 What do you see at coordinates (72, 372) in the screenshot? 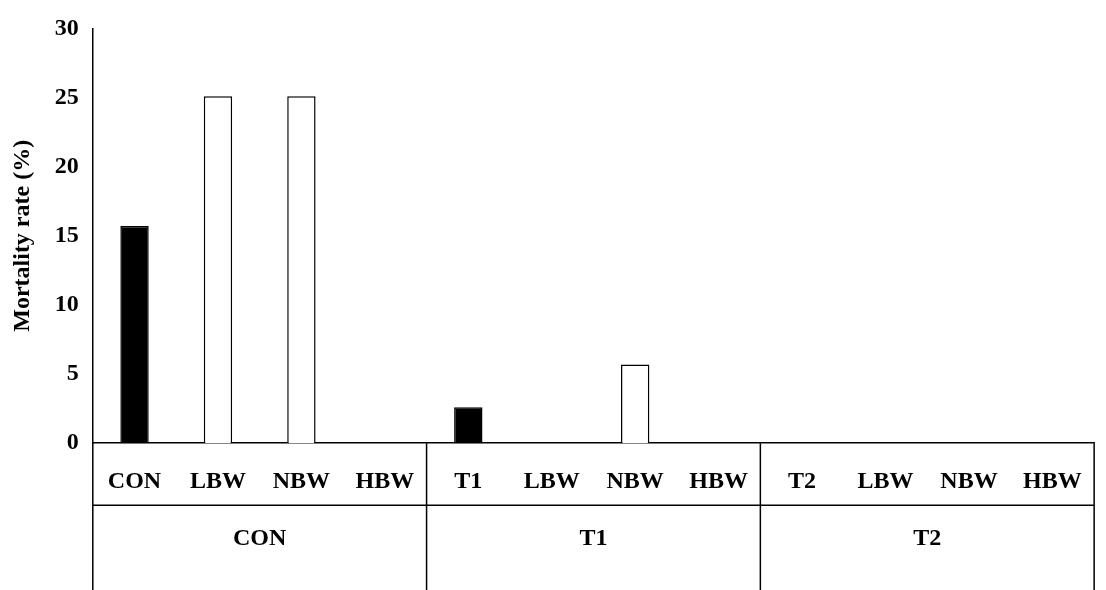
I see `y-tick-label: 5` at bounding box center [72, 372].